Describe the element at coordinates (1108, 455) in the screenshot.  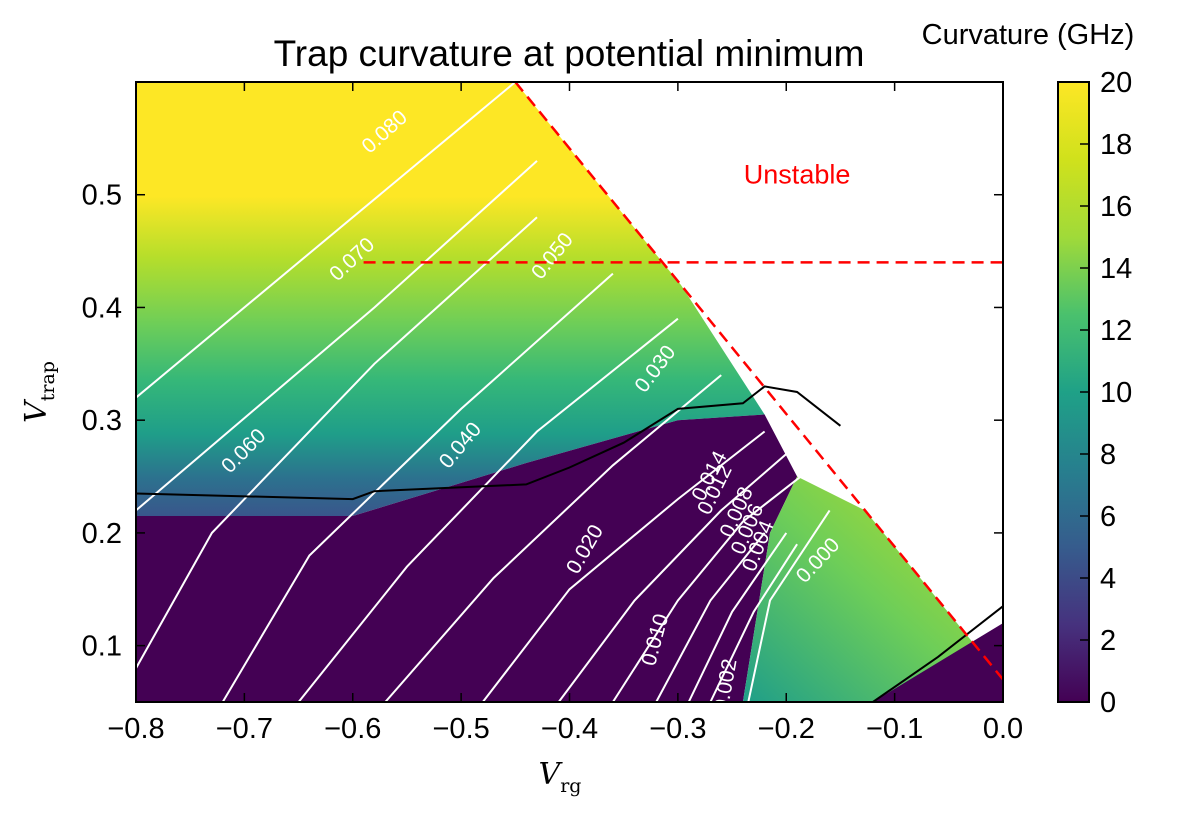
I see `colorbar-tick-label: 8` at that location.